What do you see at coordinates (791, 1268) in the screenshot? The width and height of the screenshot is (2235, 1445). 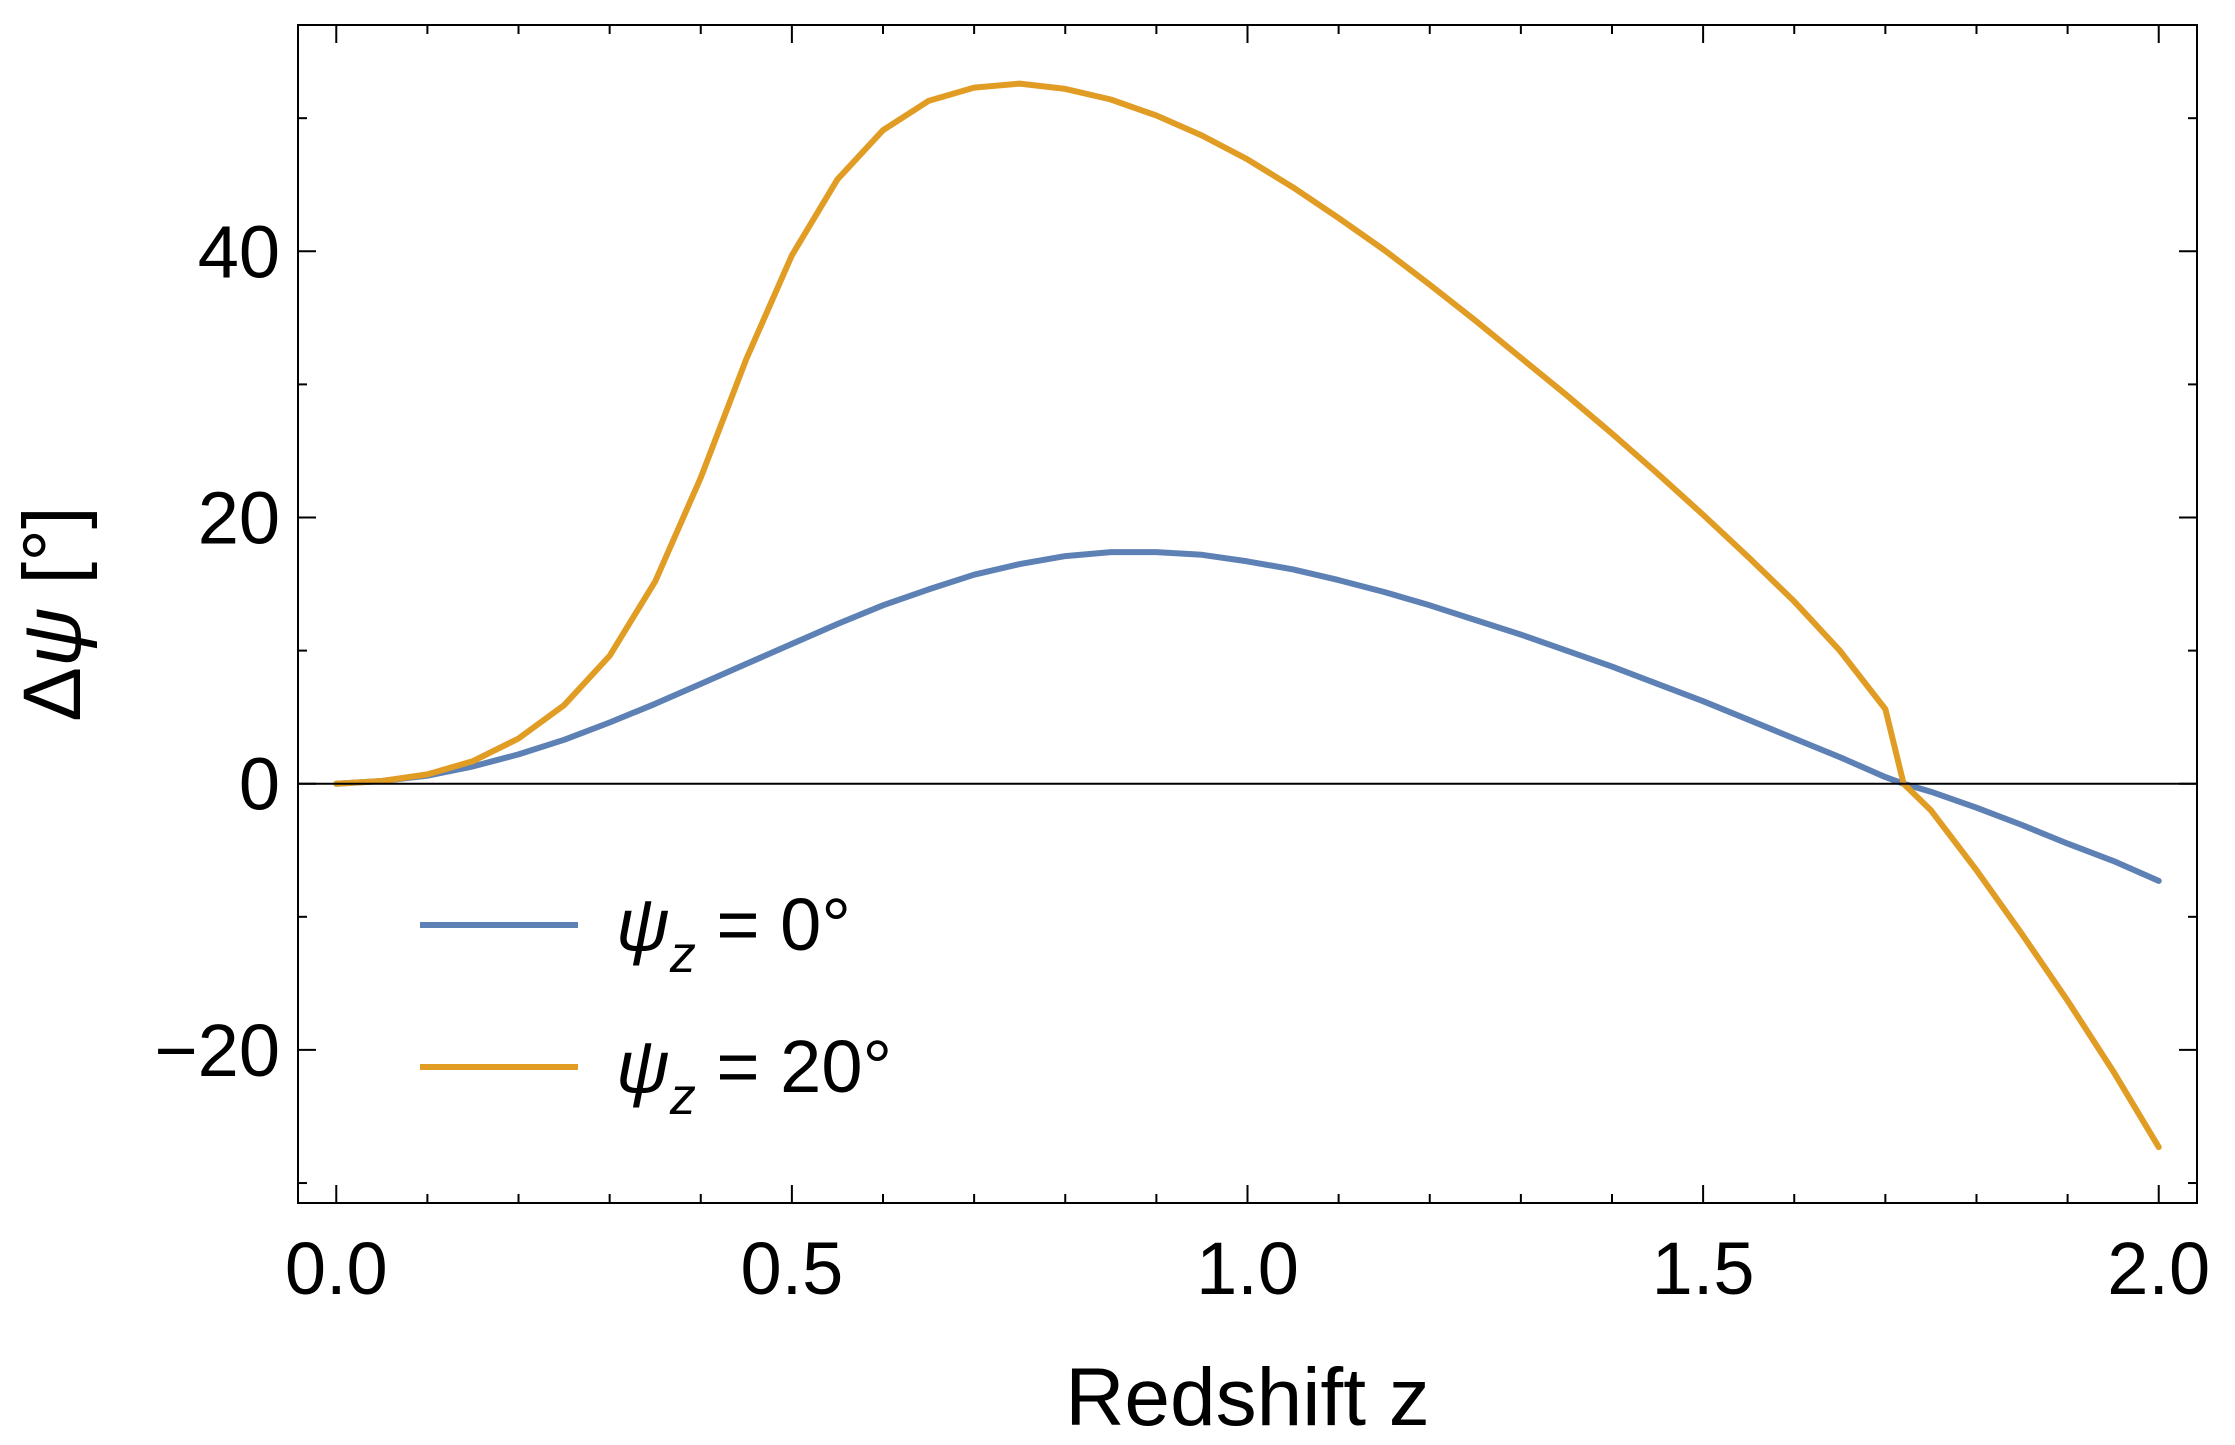 I see `x-tick-label: 0.5` at bounding box center [791, 1268].